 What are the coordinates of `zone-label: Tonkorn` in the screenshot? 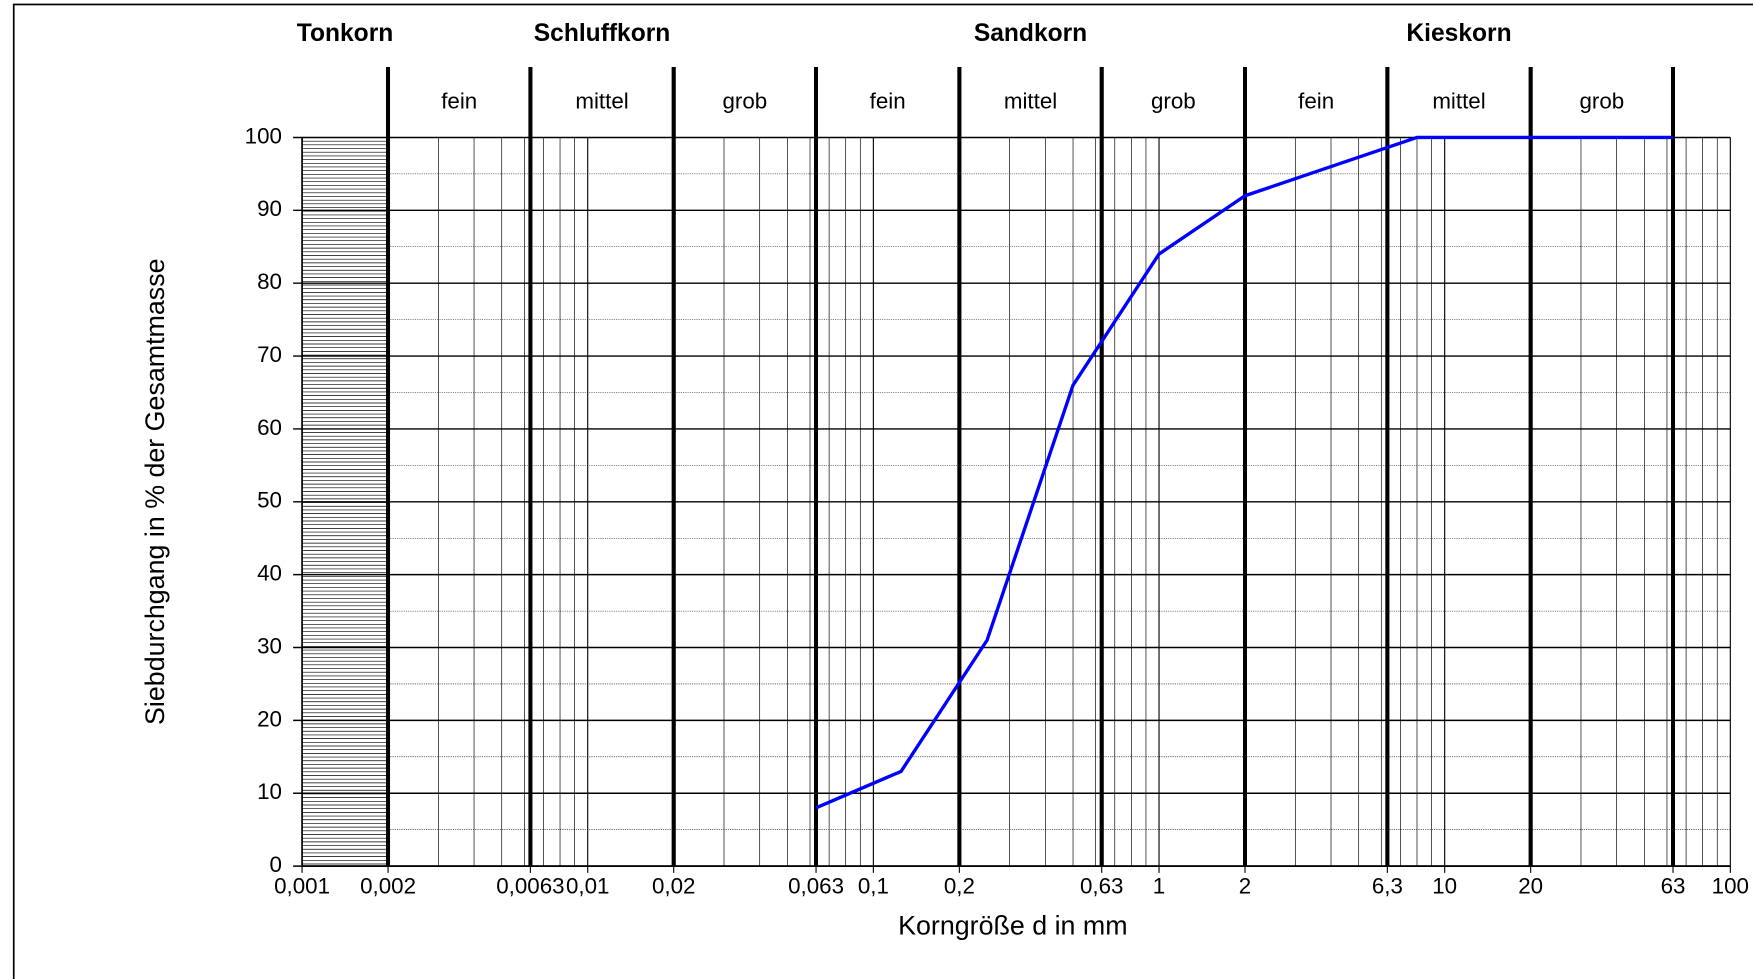 It's located at (345, 33).